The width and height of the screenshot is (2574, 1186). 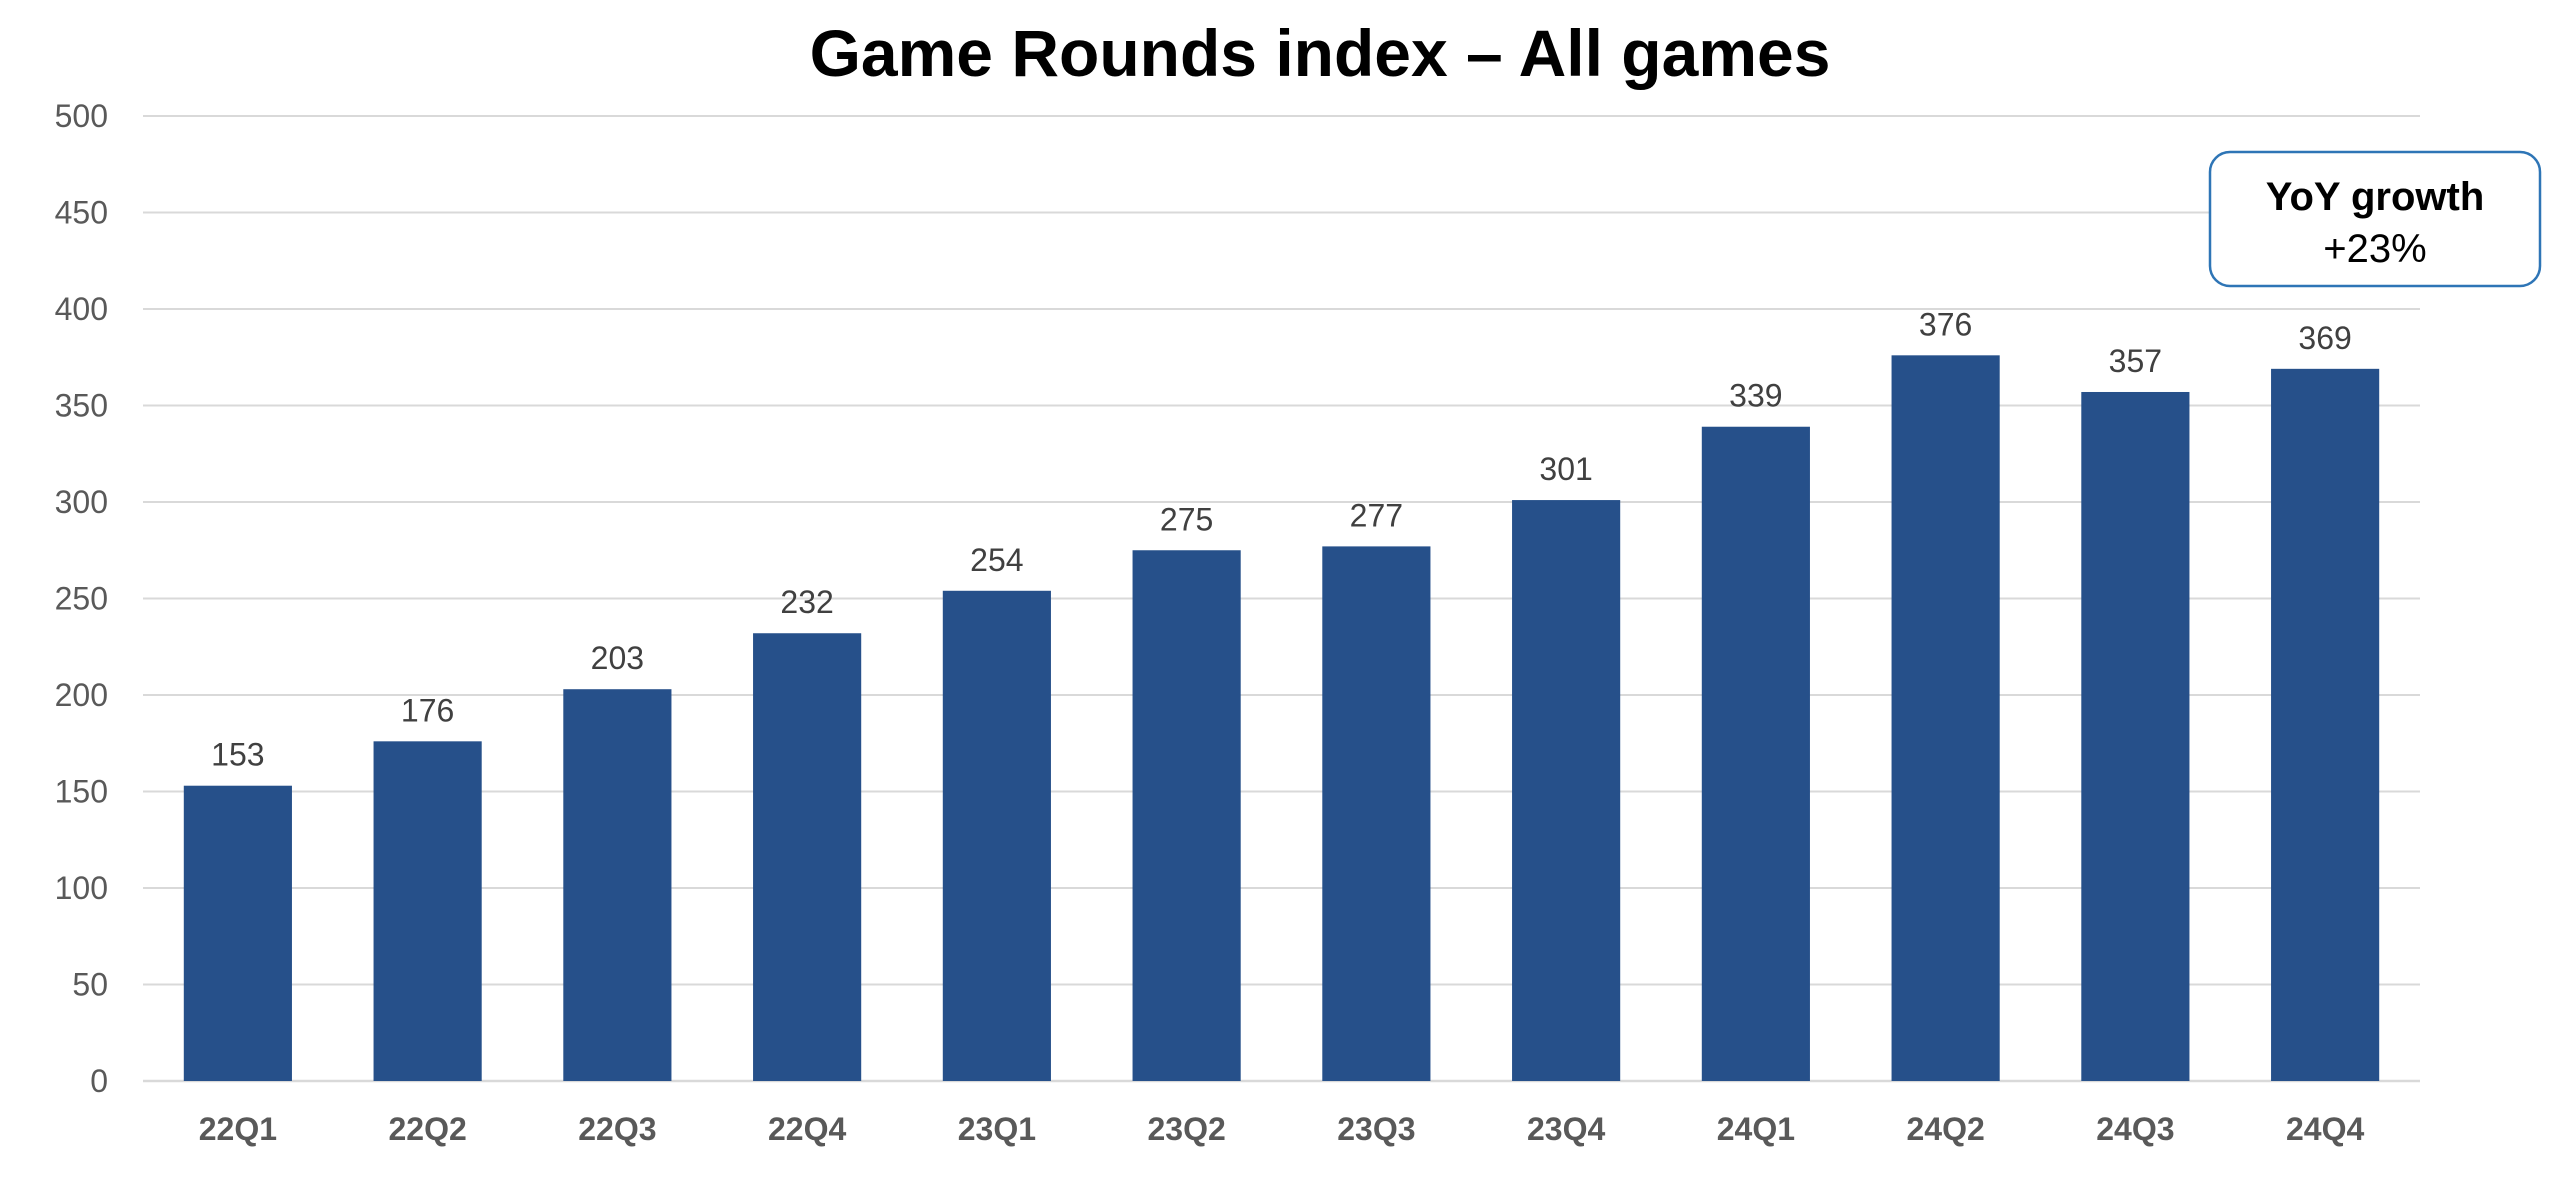 I want to click on data-label: 232, so click(x=806, y=602).